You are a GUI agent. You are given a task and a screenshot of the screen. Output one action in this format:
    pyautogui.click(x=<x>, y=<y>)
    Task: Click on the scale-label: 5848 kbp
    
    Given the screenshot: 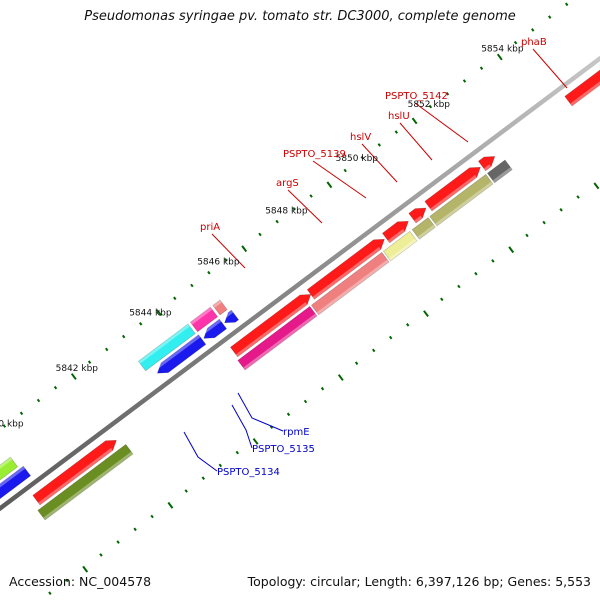 What is the action you would take?
    pyautogui.click(x=286, y=212)
    